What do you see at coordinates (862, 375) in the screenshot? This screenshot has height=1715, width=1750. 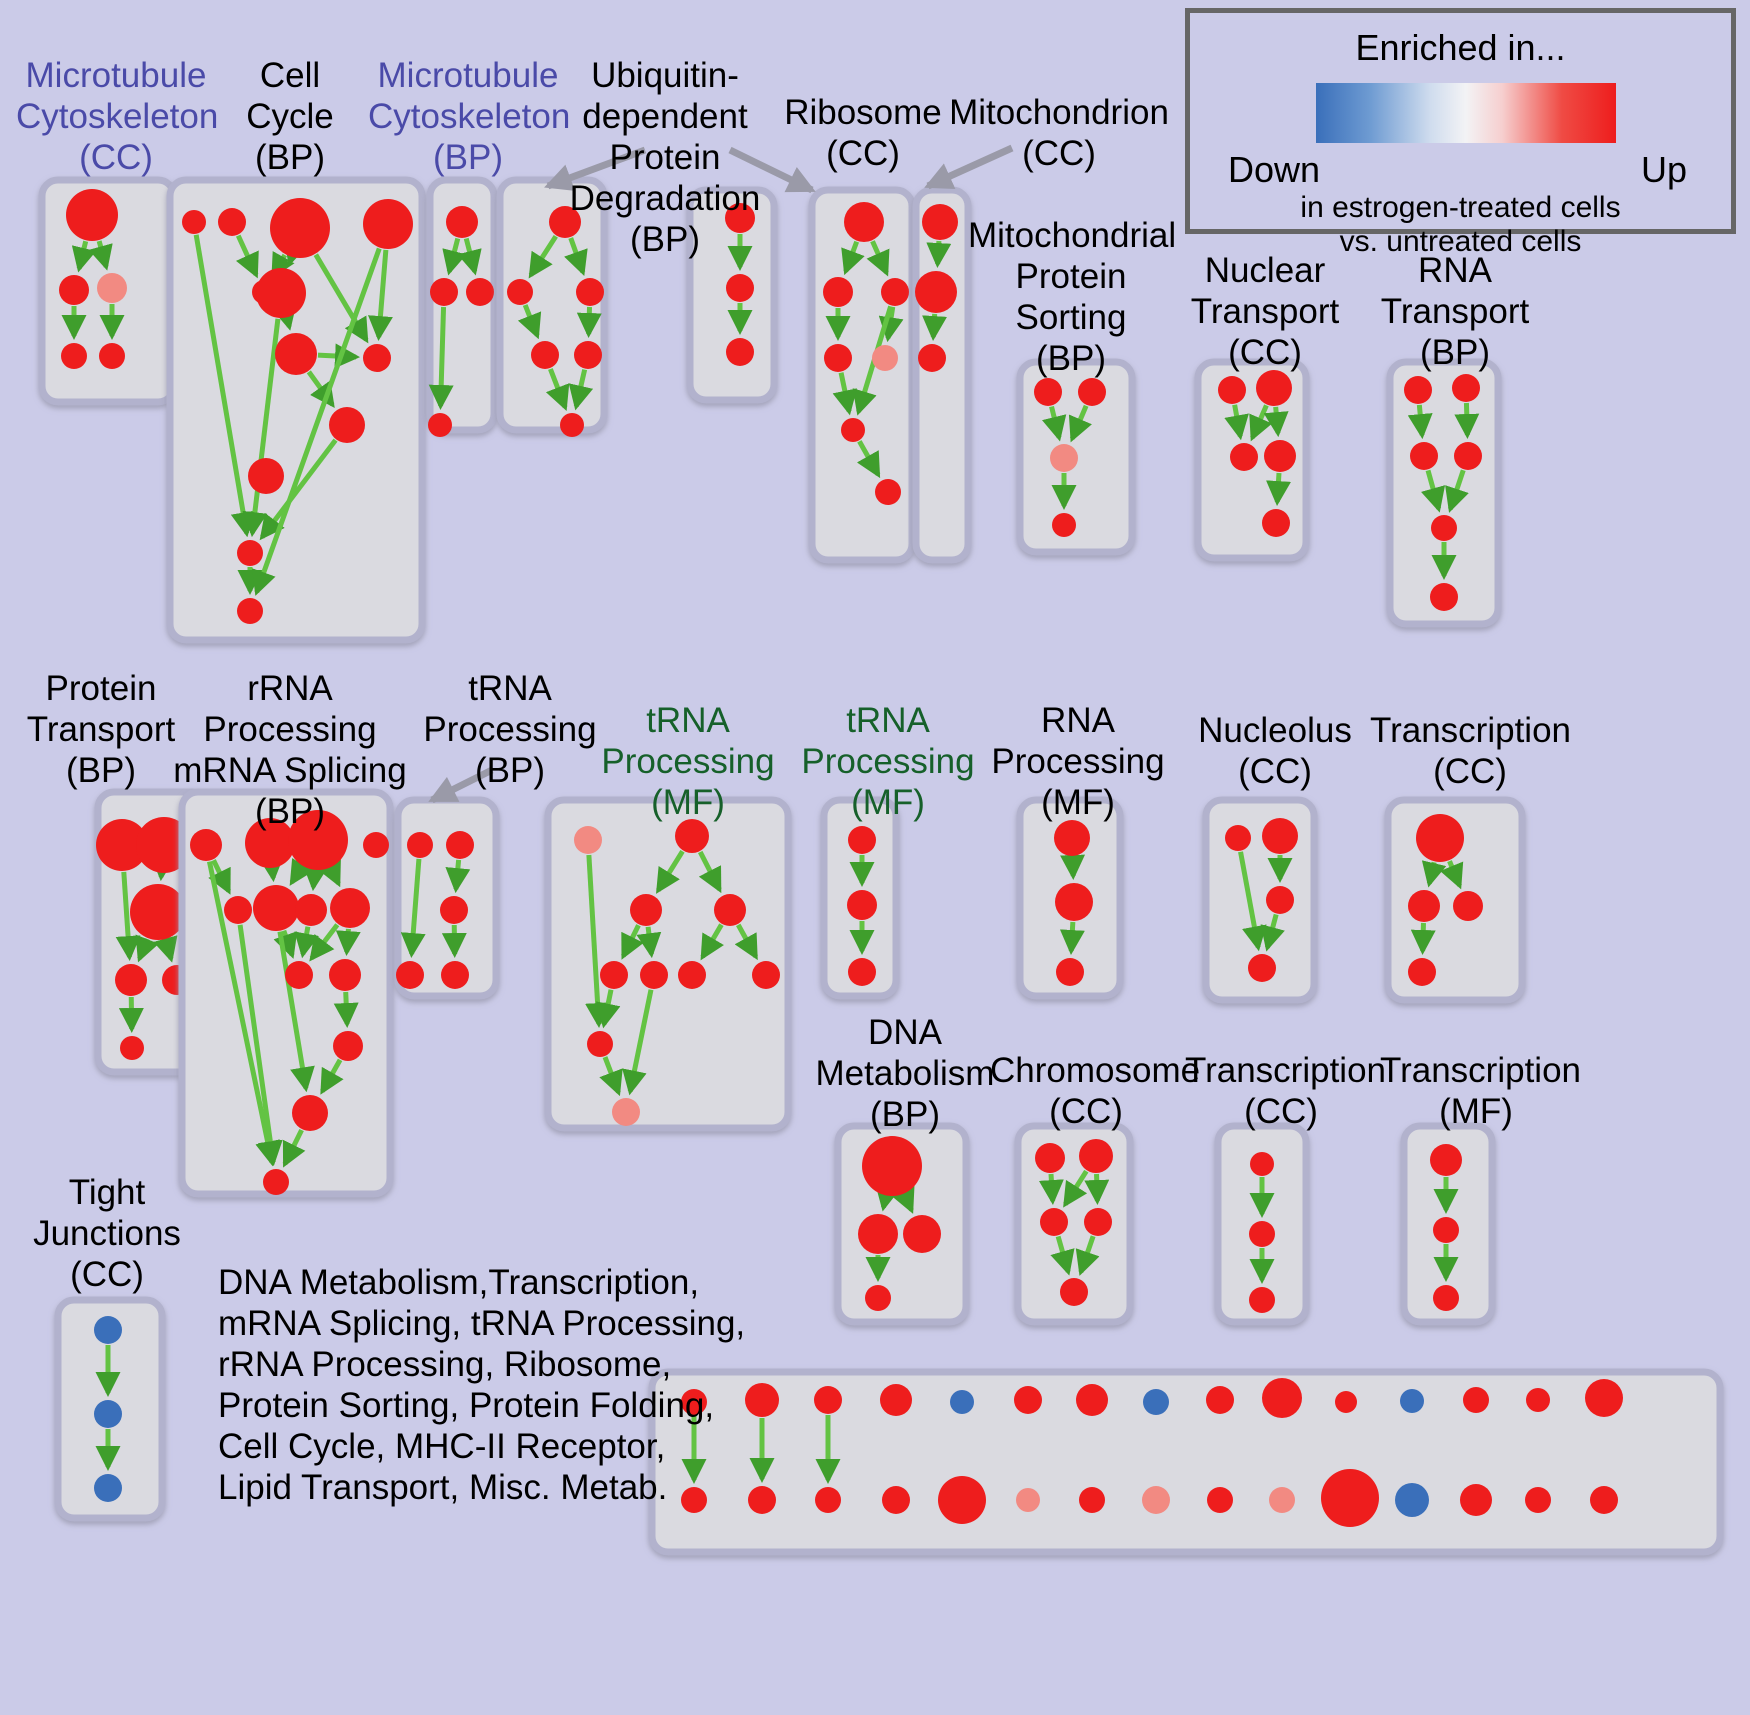 I see `panel-ribosome` at bounding box center [862, 375].